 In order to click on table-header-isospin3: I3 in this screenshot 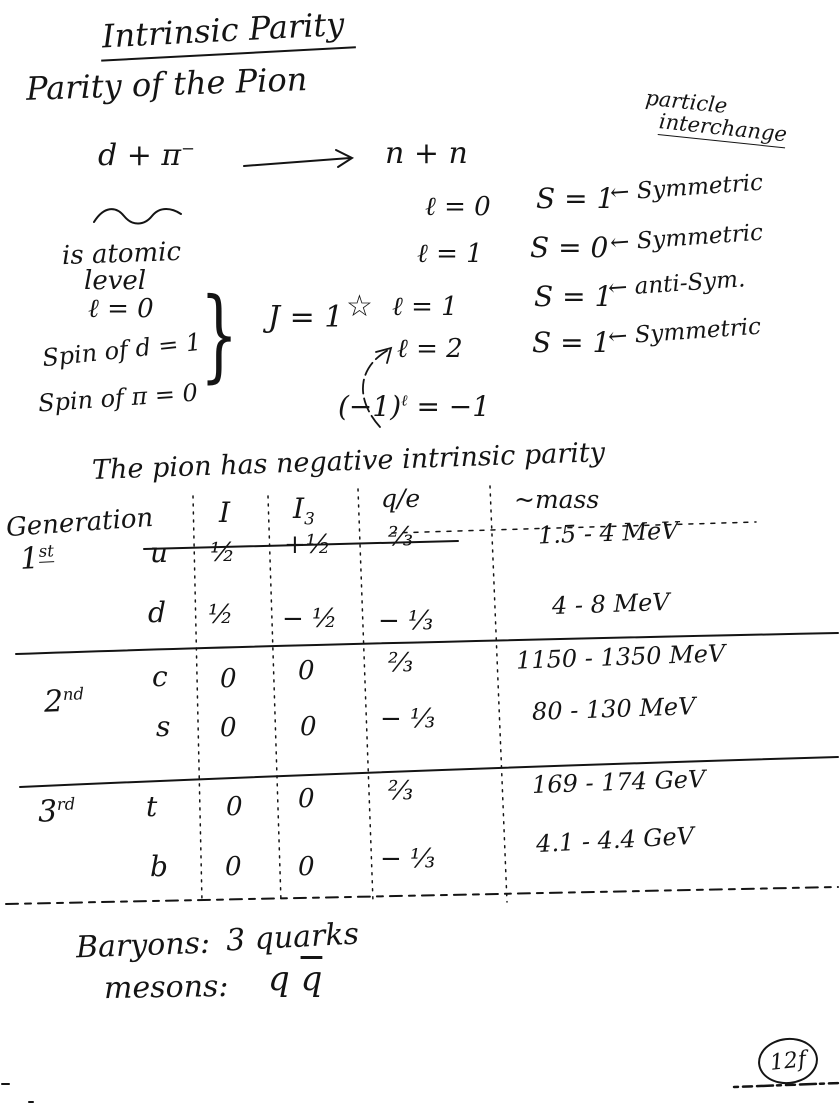, I will do `click(304, 511)`.